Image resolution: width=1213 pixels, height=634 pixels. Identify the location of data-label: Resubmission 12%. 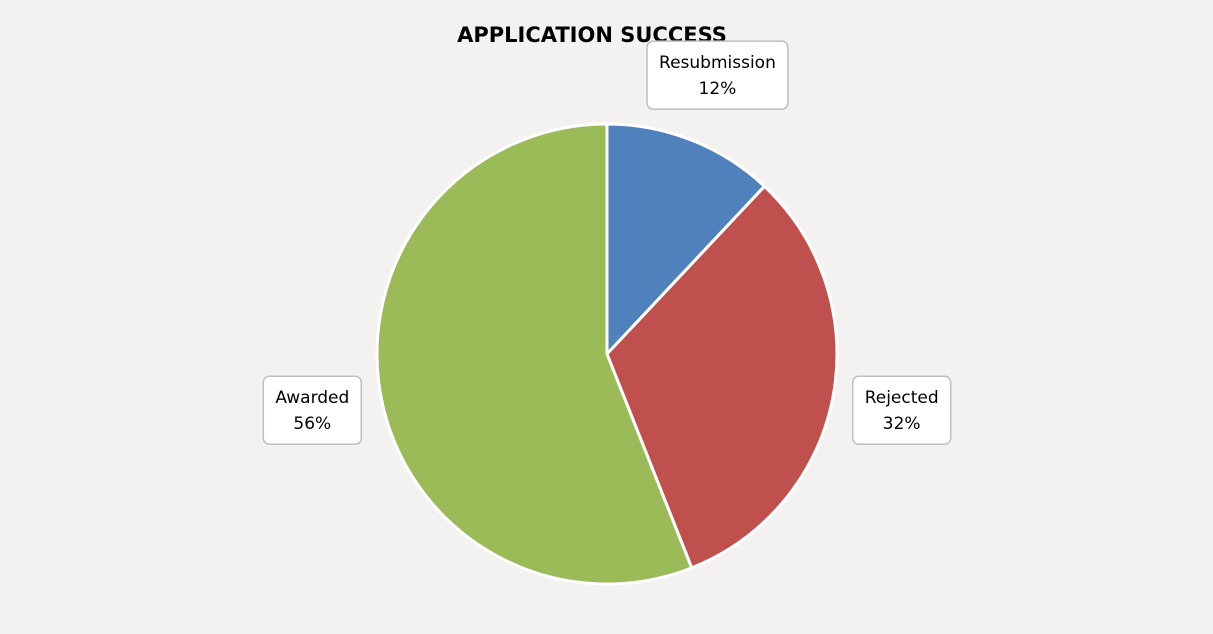
(717, 75).